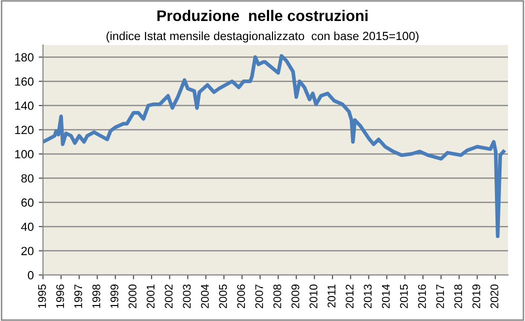 The height and width of the screenshot is (321, 525). I want to click on x-tick-label: 2002, so click(168, 296).